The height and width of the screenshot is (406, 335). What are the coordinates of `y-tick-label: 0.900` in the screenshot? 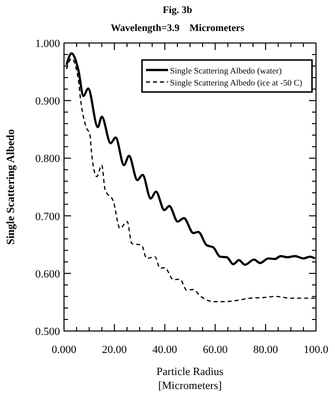 It's located at (47, 102).